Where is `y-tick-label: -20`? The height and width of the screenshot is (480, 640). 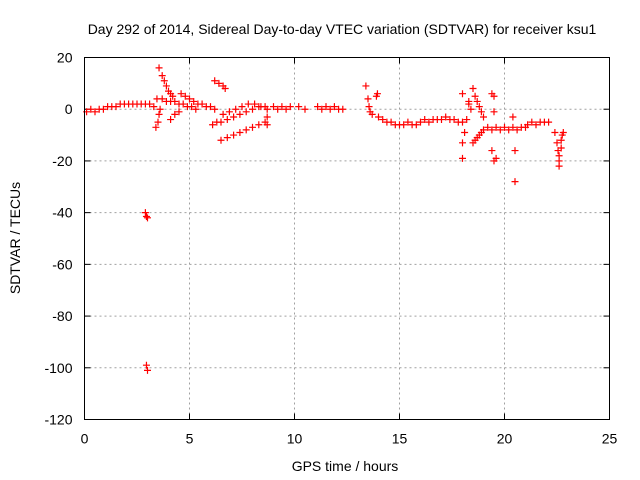 y-tick-label: -20 is located at coordinates (62, 161).